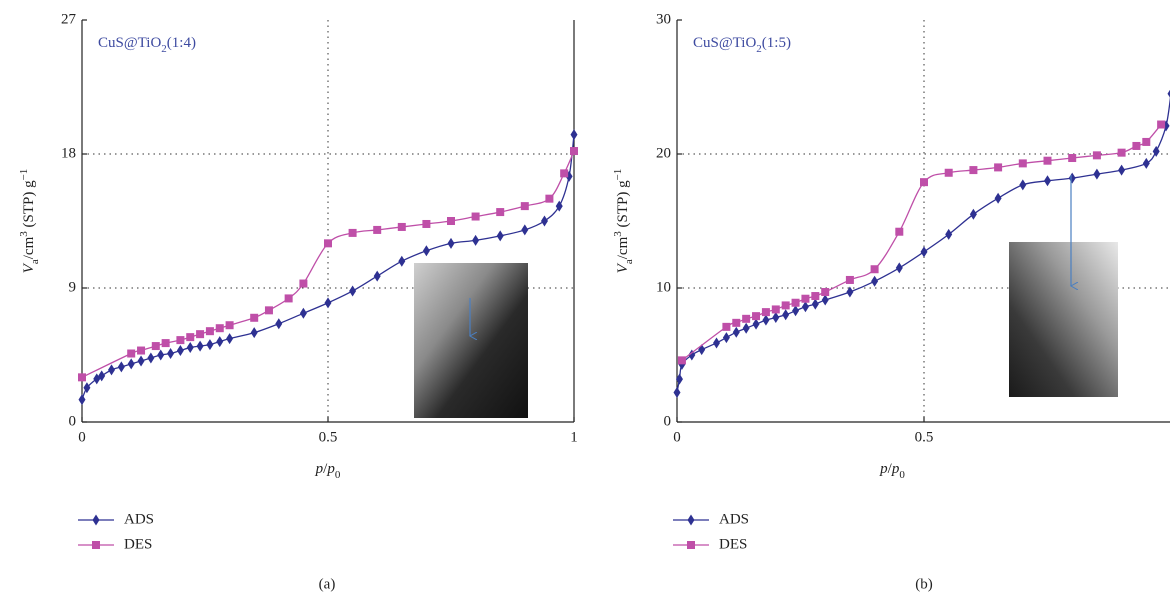 The height and width of the screenshot is (596, 1170). I want to click on label-part: 2, so click(759, 49).